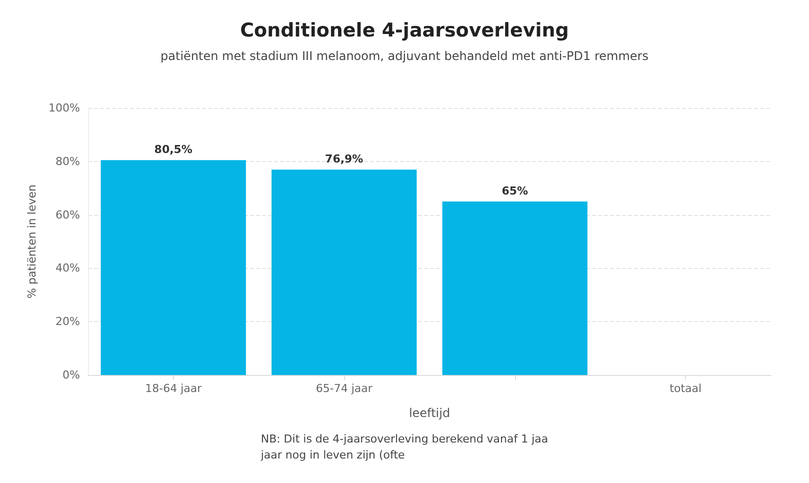  What do you see at coordinates (68, 215) in the screenshot?
I see `y-tick-label: 60%` at bounding box center [68, 215].